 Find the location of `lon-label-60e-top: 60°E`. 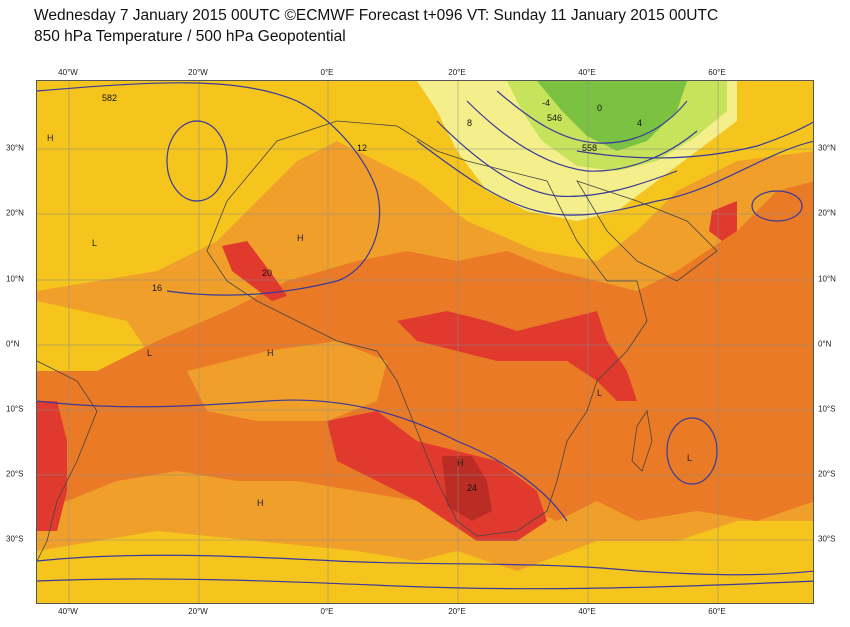

lon-label-60e-top: 60°E is located at coordinates (717, 72).